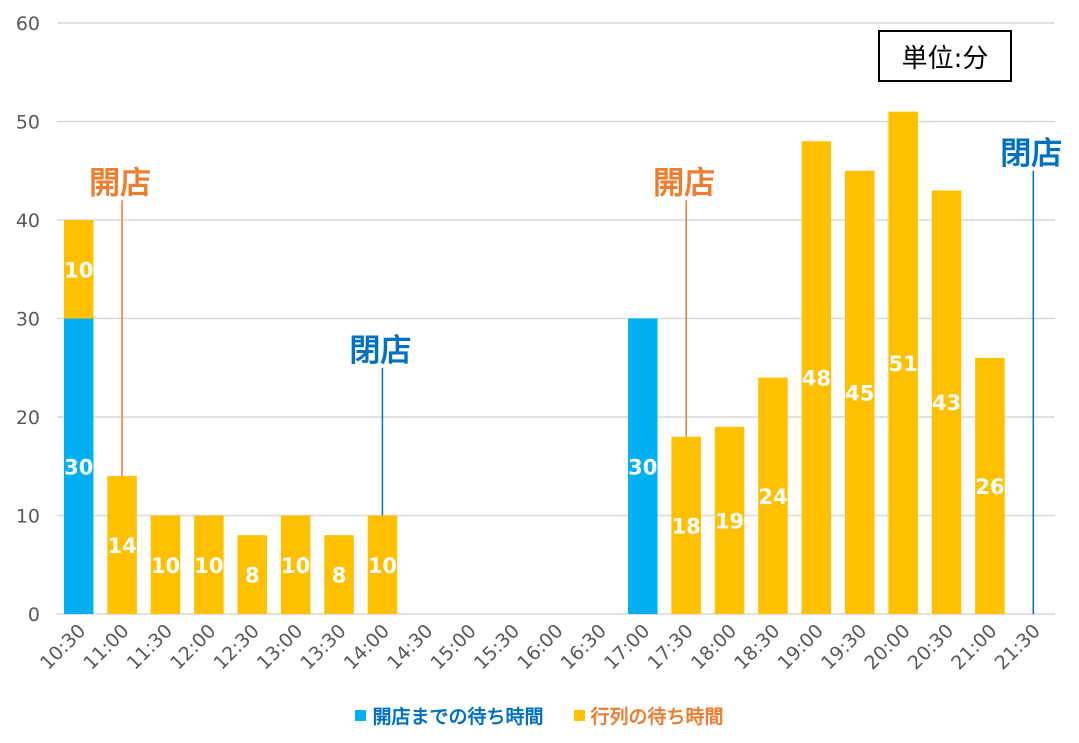 This screenshot has width=1079, height=743. I want to click on data-label: 51, so click(903, 364).